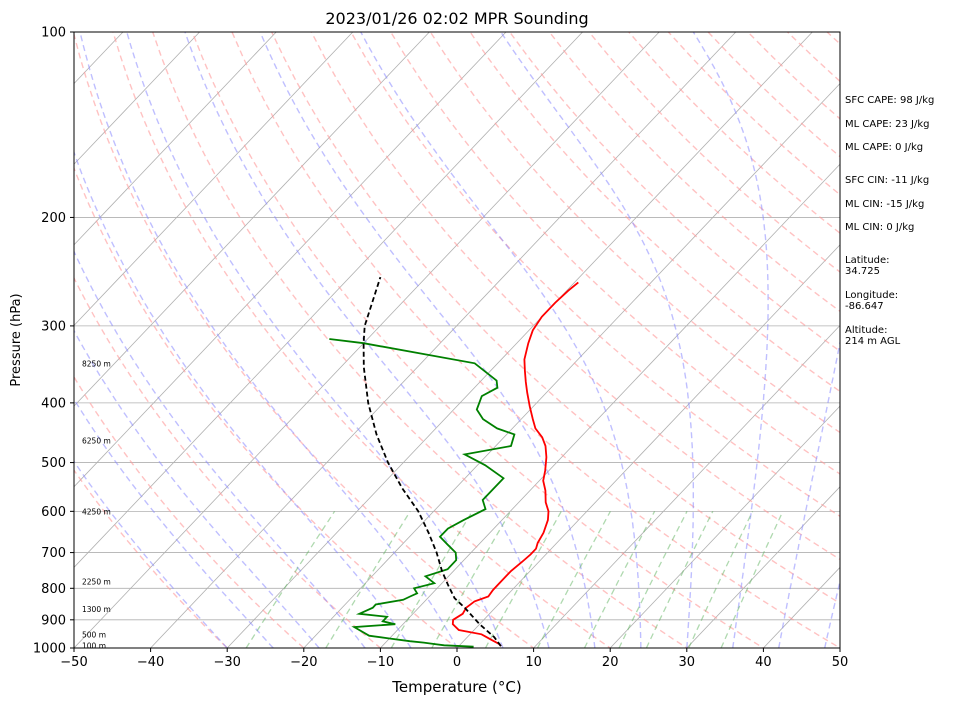 This screenshot has width=953, height=705. Describe the element at coordinates (53, 403) in the screenshot. I see `y-tick-label: 400` at that location.